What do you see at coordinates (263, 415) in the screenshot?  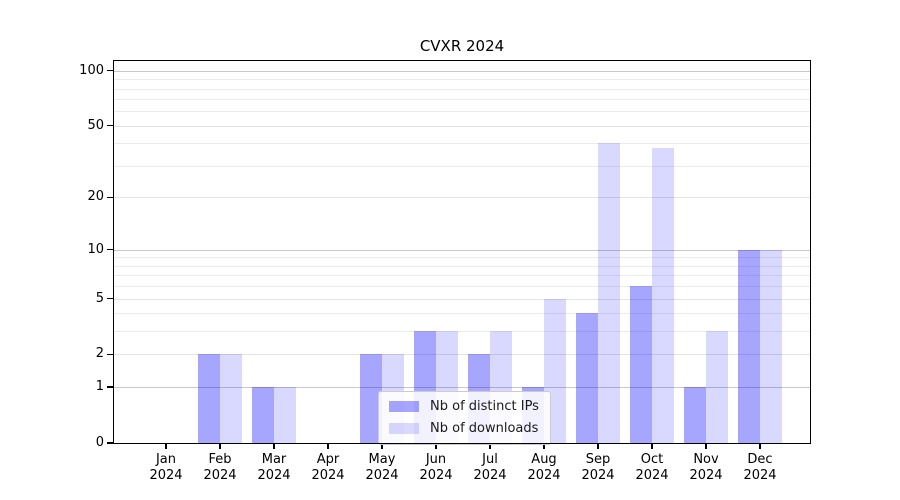 I see `bar-distinct-ips-mar` at bounding box center [263, 415].